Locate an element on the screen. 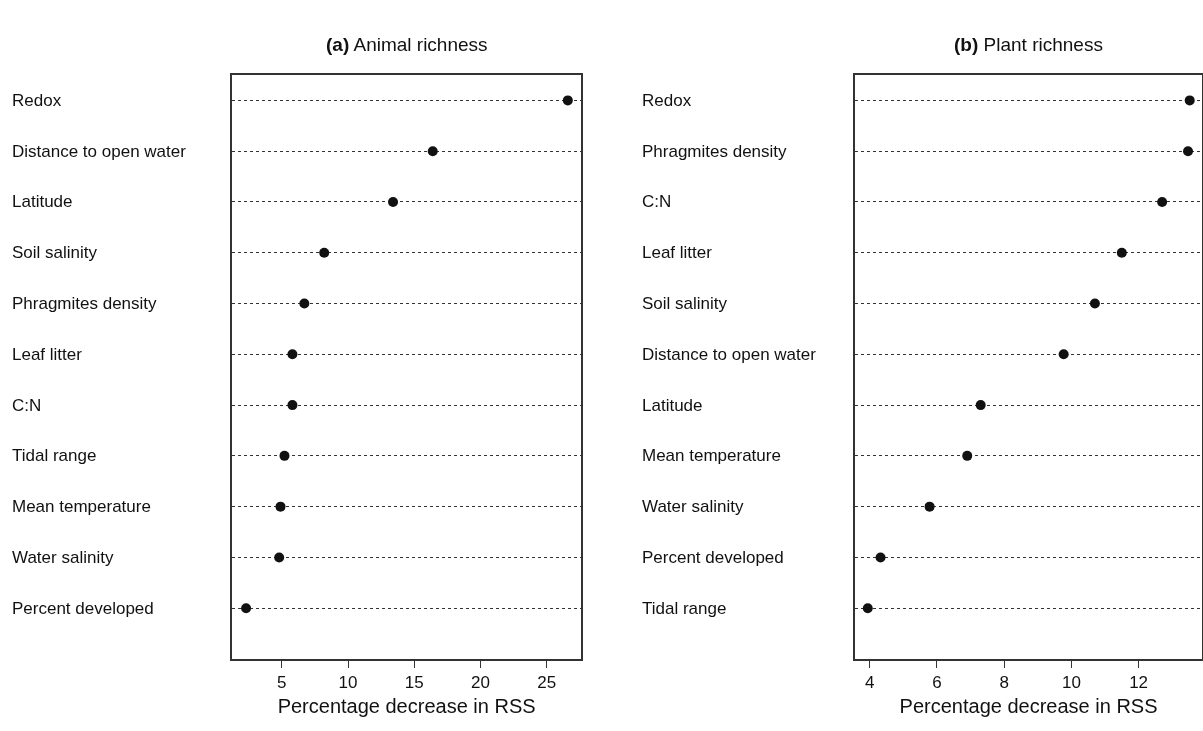 Image resolution: width=1203 pixels, height=731 pixels. chart-title: (b) Plant richness is located at coordinates (1028, 44).